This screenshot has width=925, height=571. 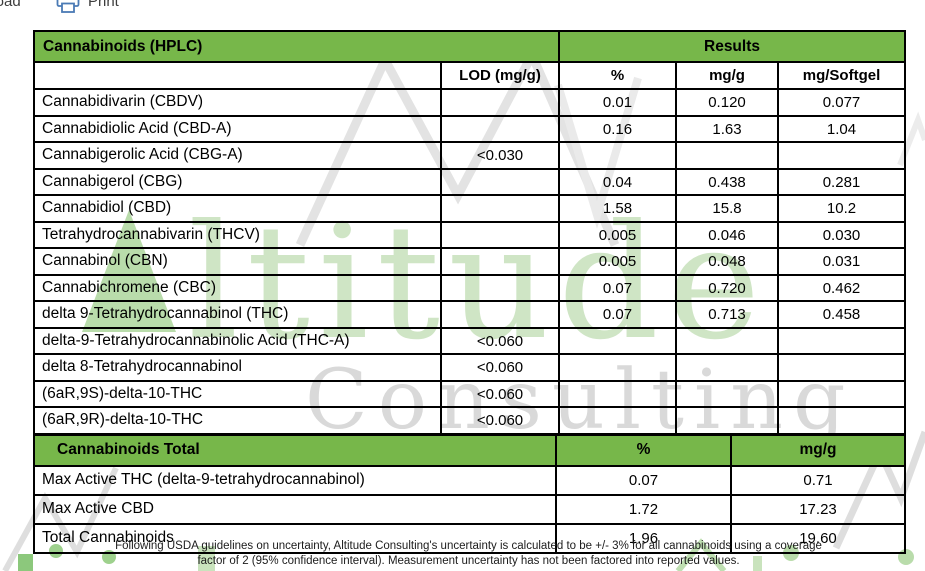 What do you see at coordinates (643, 450) in the screenshot?
I see `total-col-header-pct: %` at bounding box center [643, 450].